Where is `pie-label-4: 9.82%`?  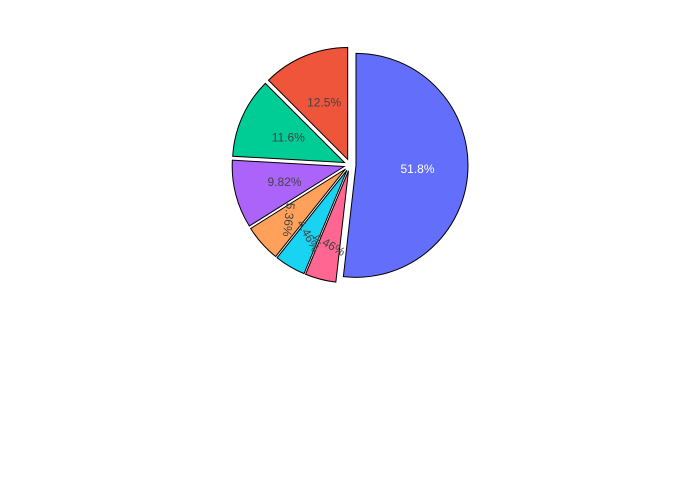 pie-label-4: 9.82% is located at coordinates (285, 182).